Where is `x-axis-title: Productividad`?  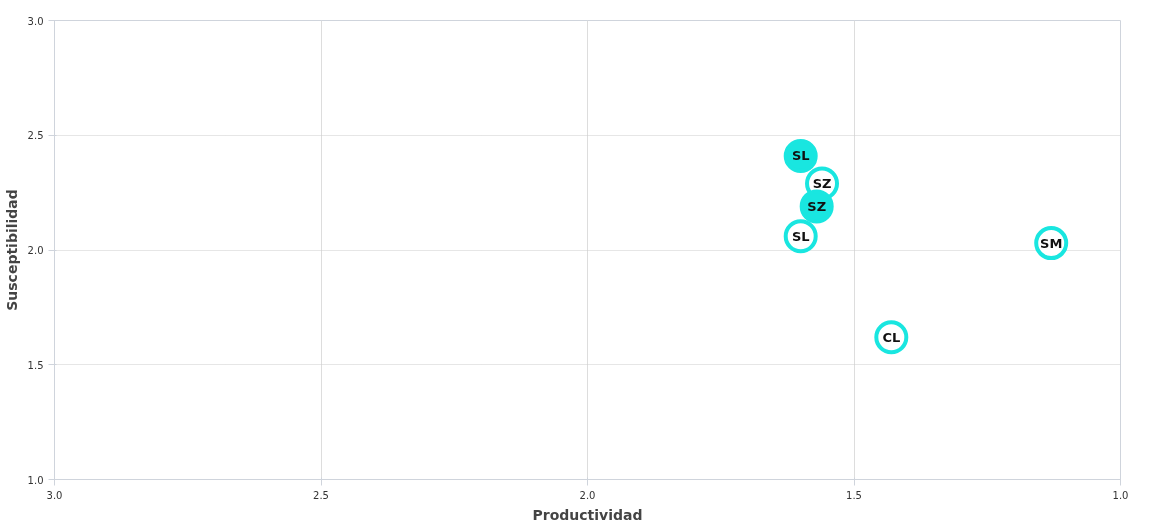
x-axis-title: Productividad is located at coordinates (587, 514).